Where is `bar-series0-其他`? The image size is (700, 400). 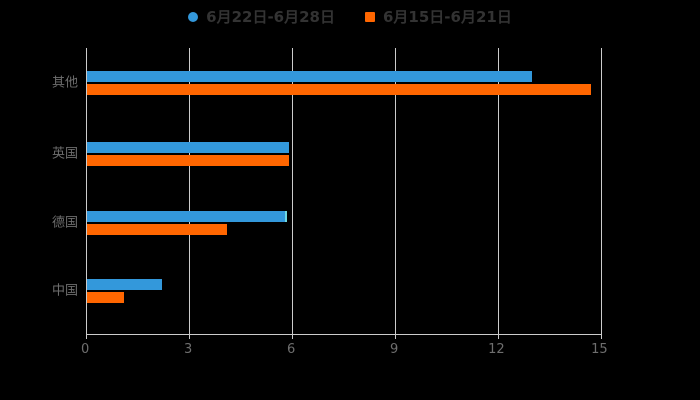 bar-series0-其他 is located at coordinates (310, 76).